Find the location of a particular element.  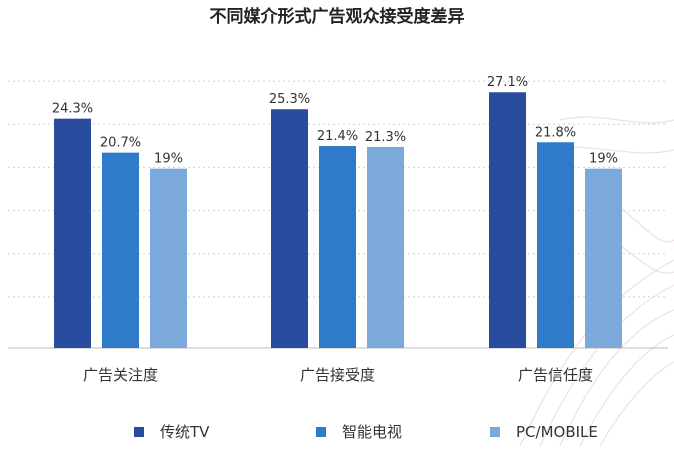

legend: 传统TV 智能电视 PC/MOBILE is located at coordinates (366, 432).